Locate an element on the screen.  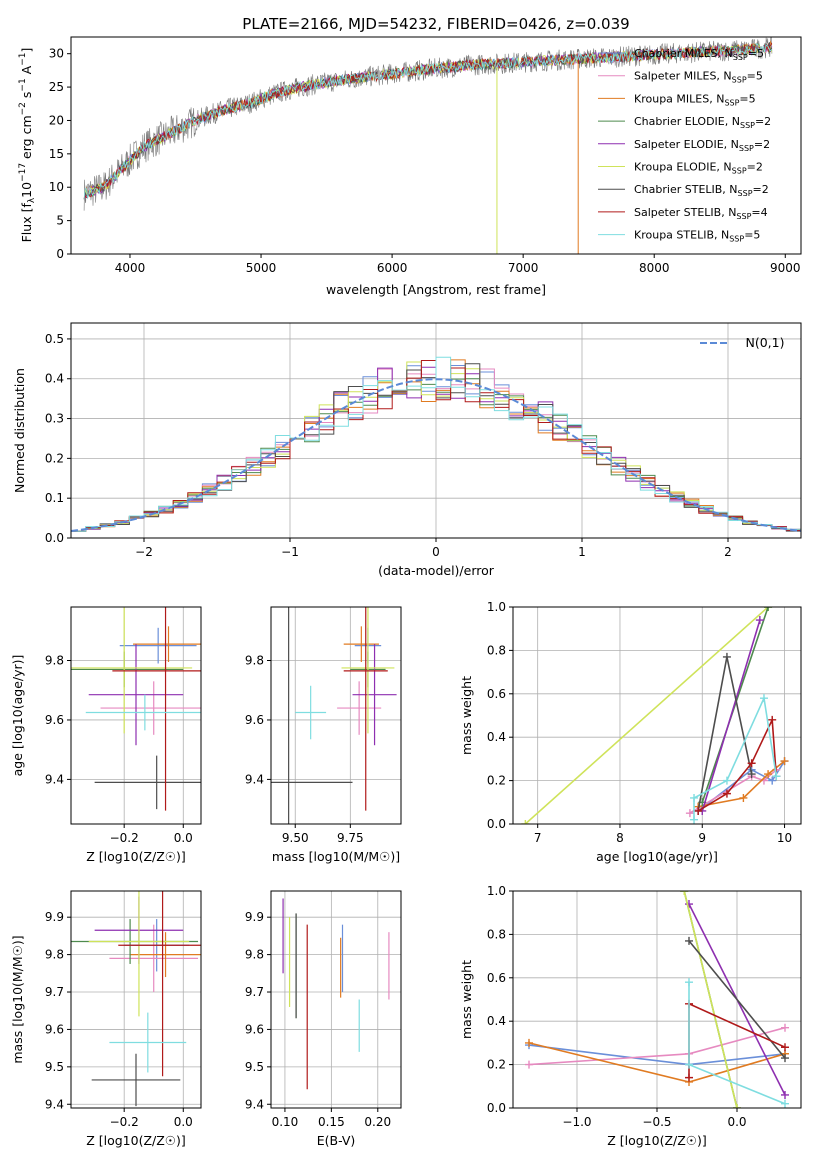
error-bar-salpeter-stelib is located at coordinates (159, 984).